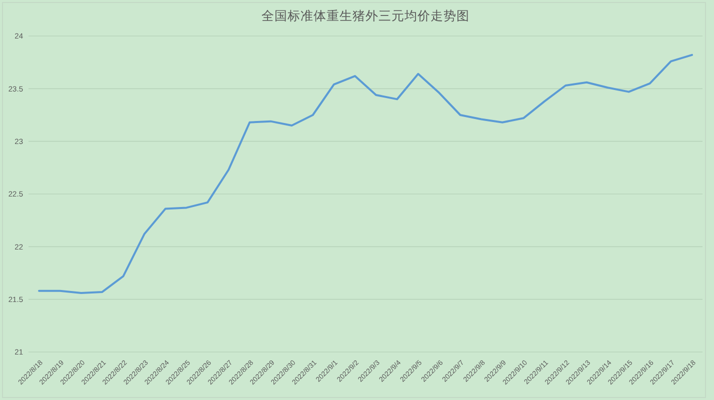 This screenshot has width=714, height=400. Describe the element at coordinates (366, 16) in the screenshot. I see `title: 全国标准体重生猪外三元均价走势图` at that location.